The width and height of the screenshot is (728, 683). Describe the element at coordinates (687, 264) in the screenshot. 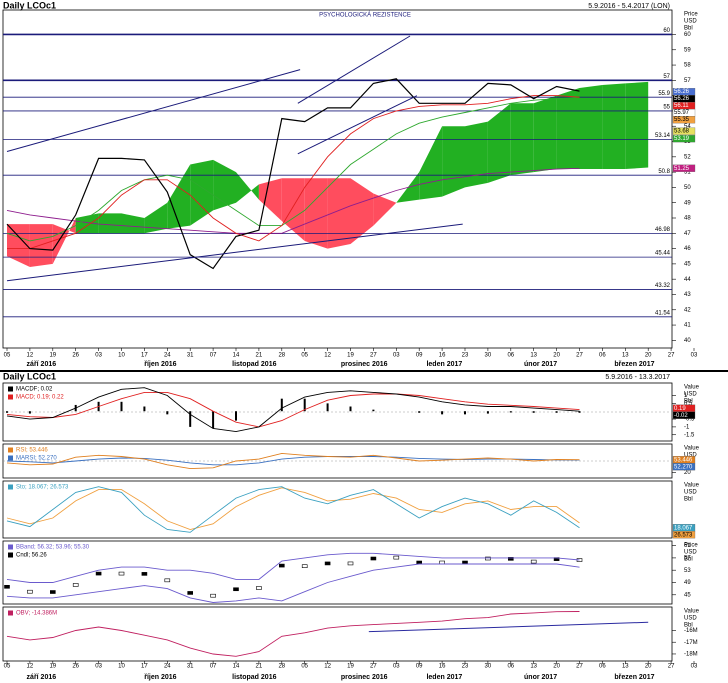

I see `y-tick-label: 45` at that location.